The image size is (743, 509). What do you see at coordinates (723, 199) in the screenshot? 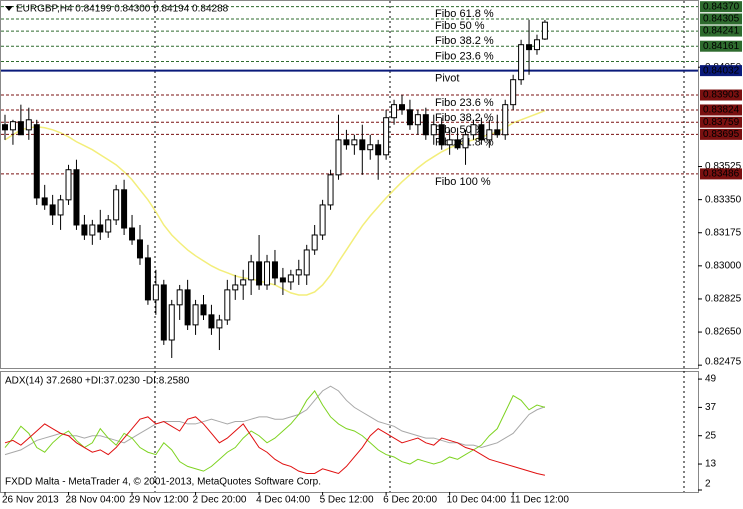
I see `y-tick-label: 0.83350` at bounding box center [723, 199].